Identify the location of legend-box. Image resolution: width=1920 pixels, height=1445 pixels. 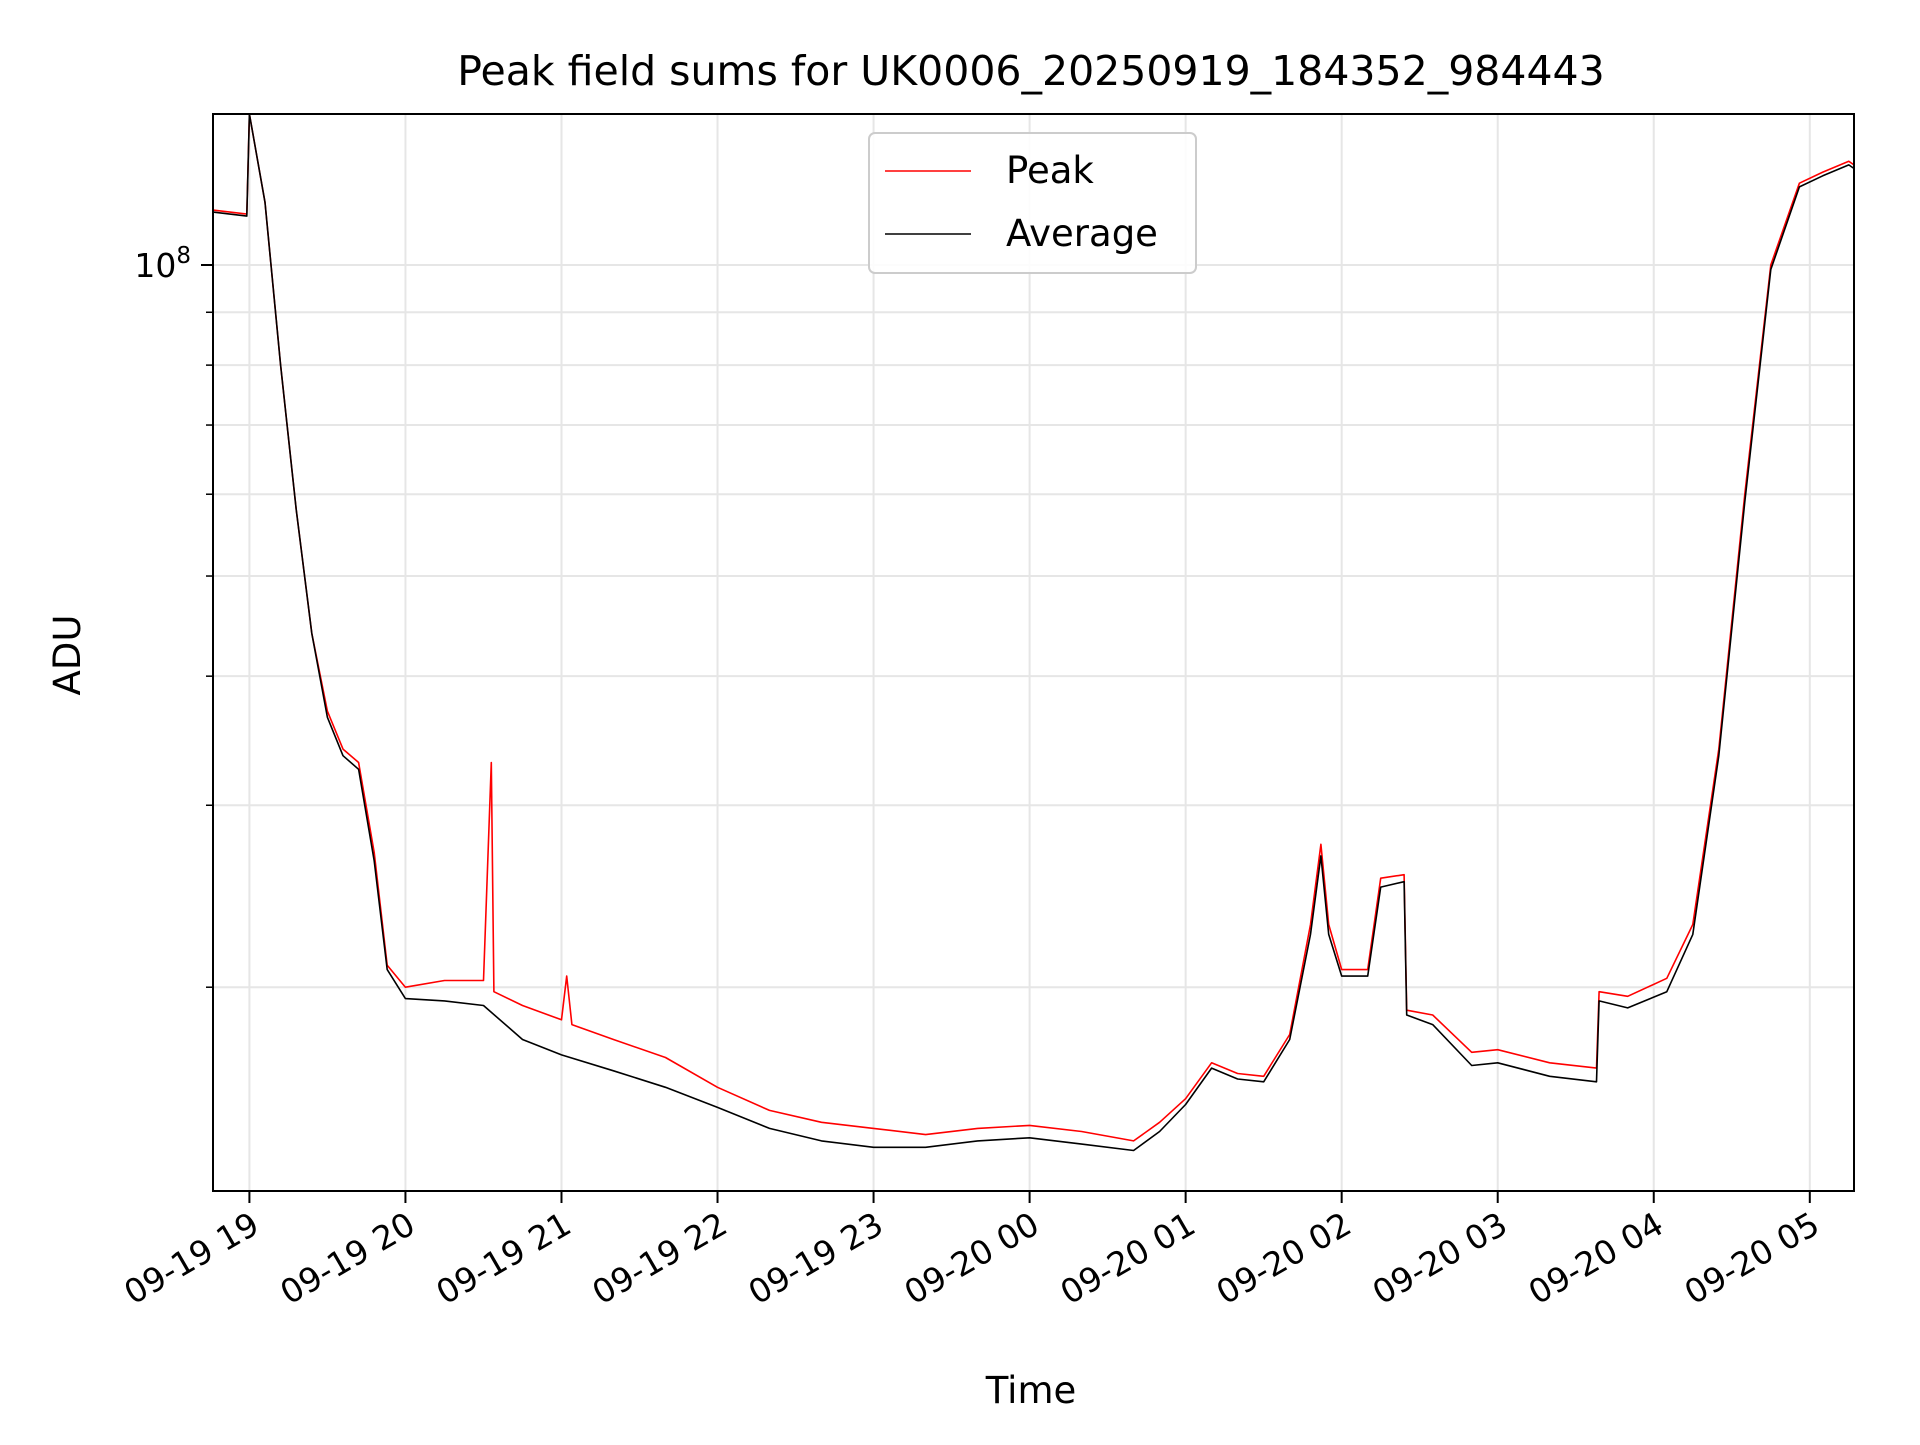
(1032, 203).